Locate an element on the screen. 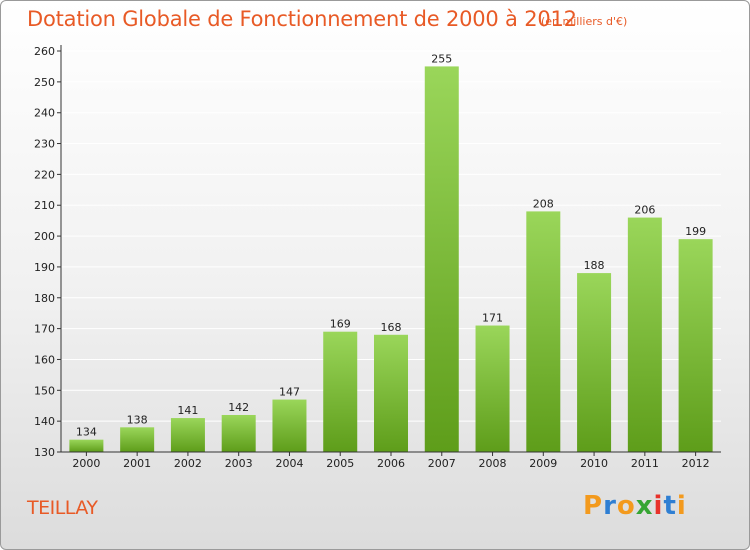  logo-letter: P is located at coordinates (593, 506).